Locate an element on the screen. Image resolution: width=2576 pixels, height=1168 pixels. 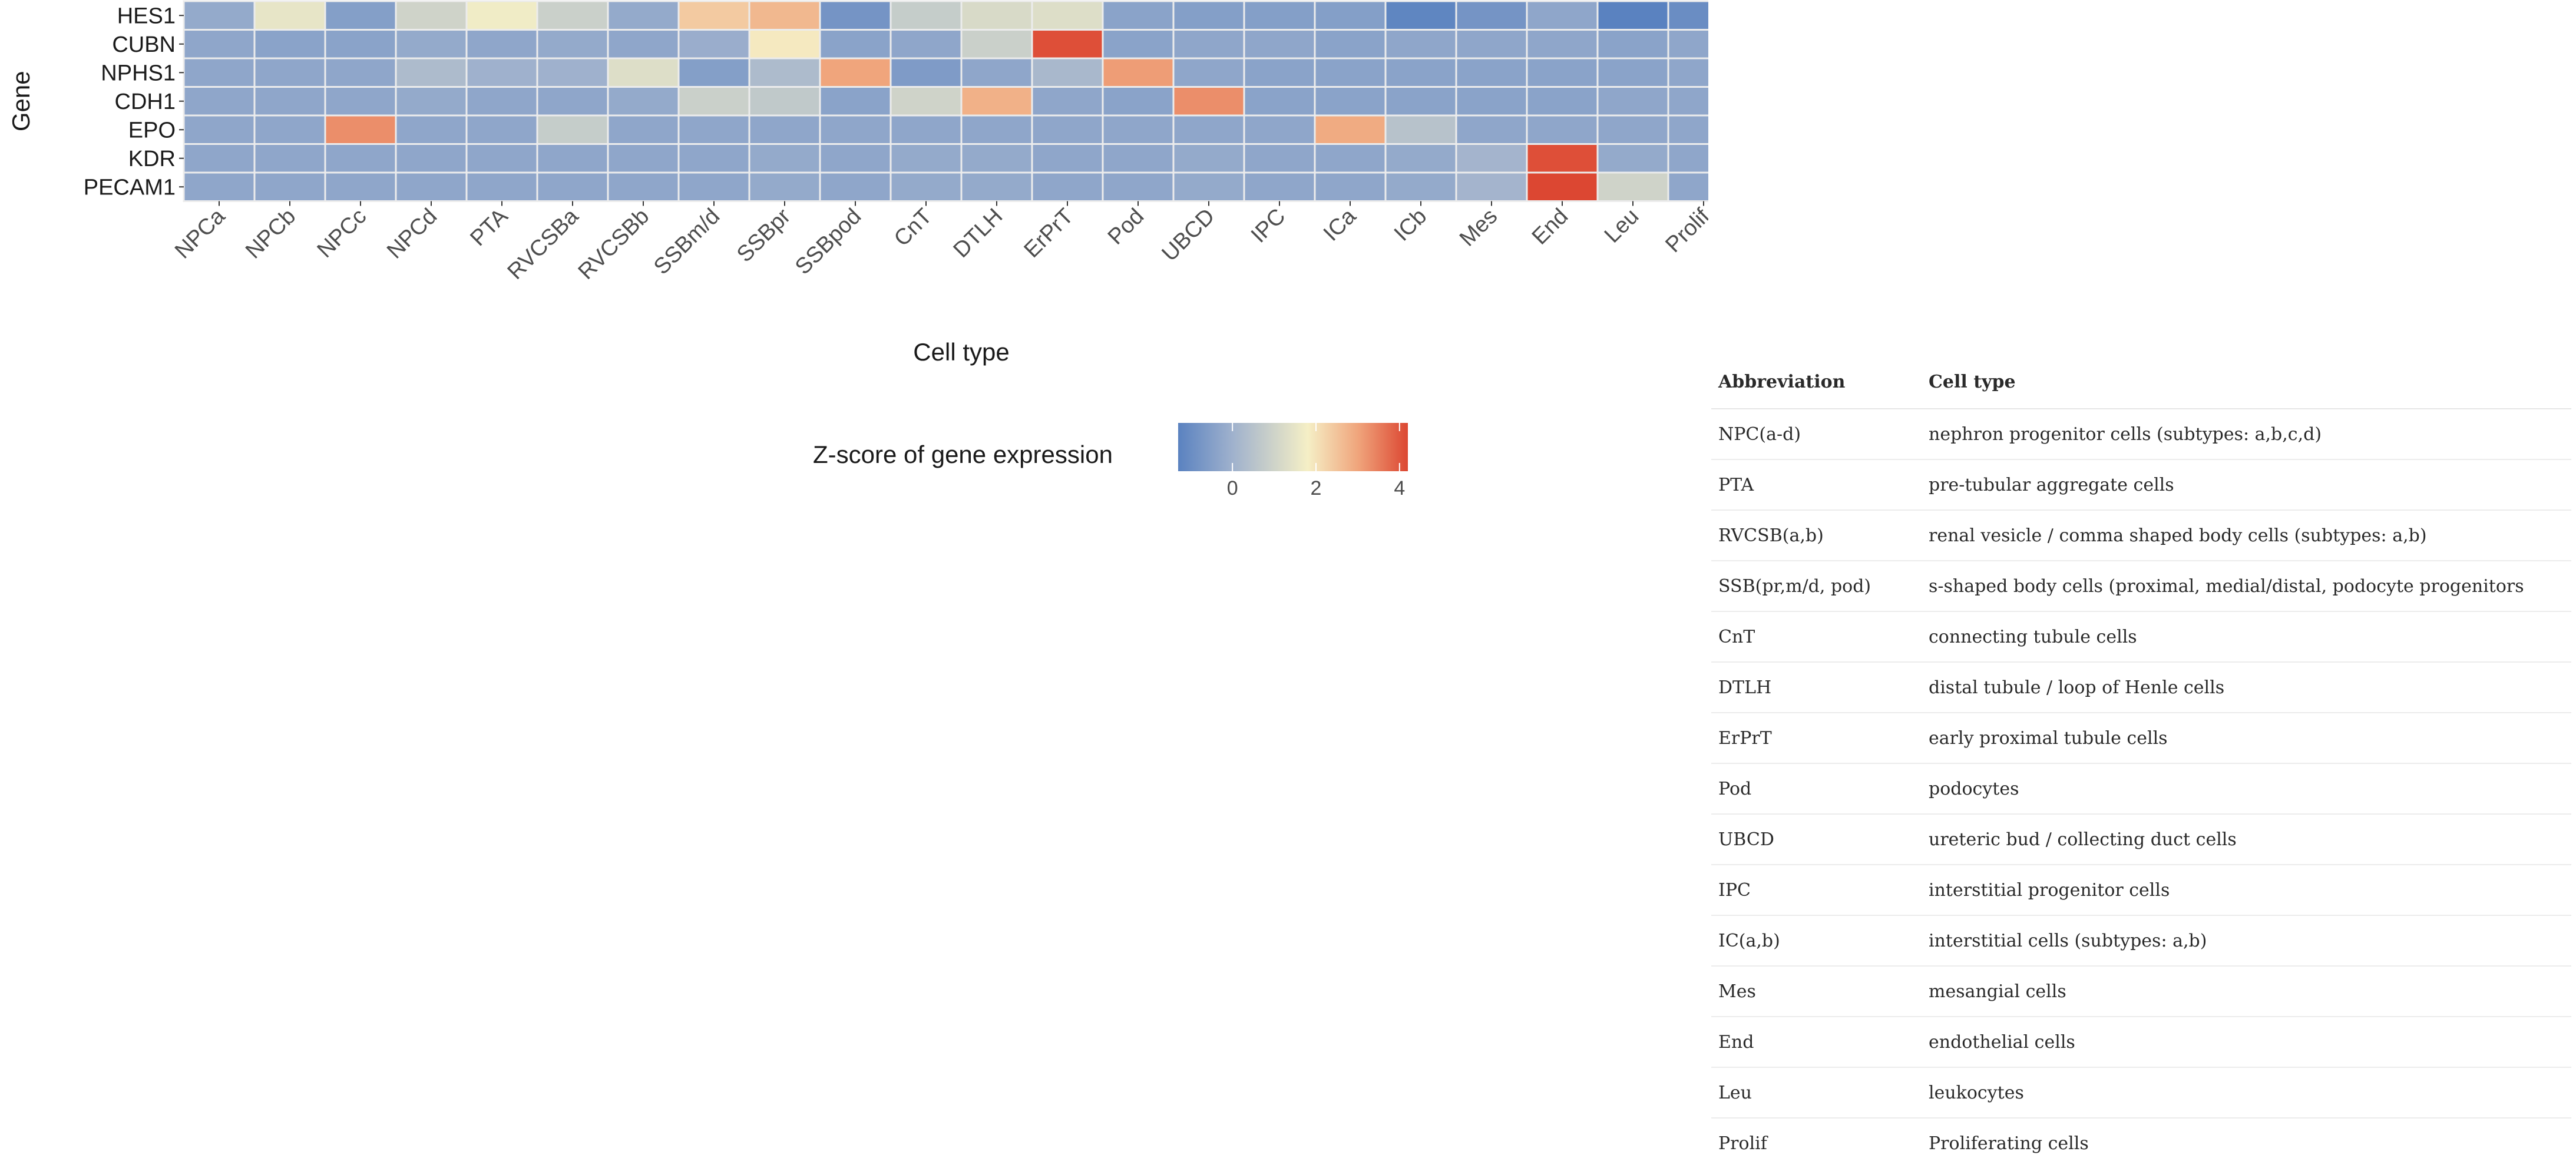
table-row: End endothelial cells is located at coordinates (2141, 1042).